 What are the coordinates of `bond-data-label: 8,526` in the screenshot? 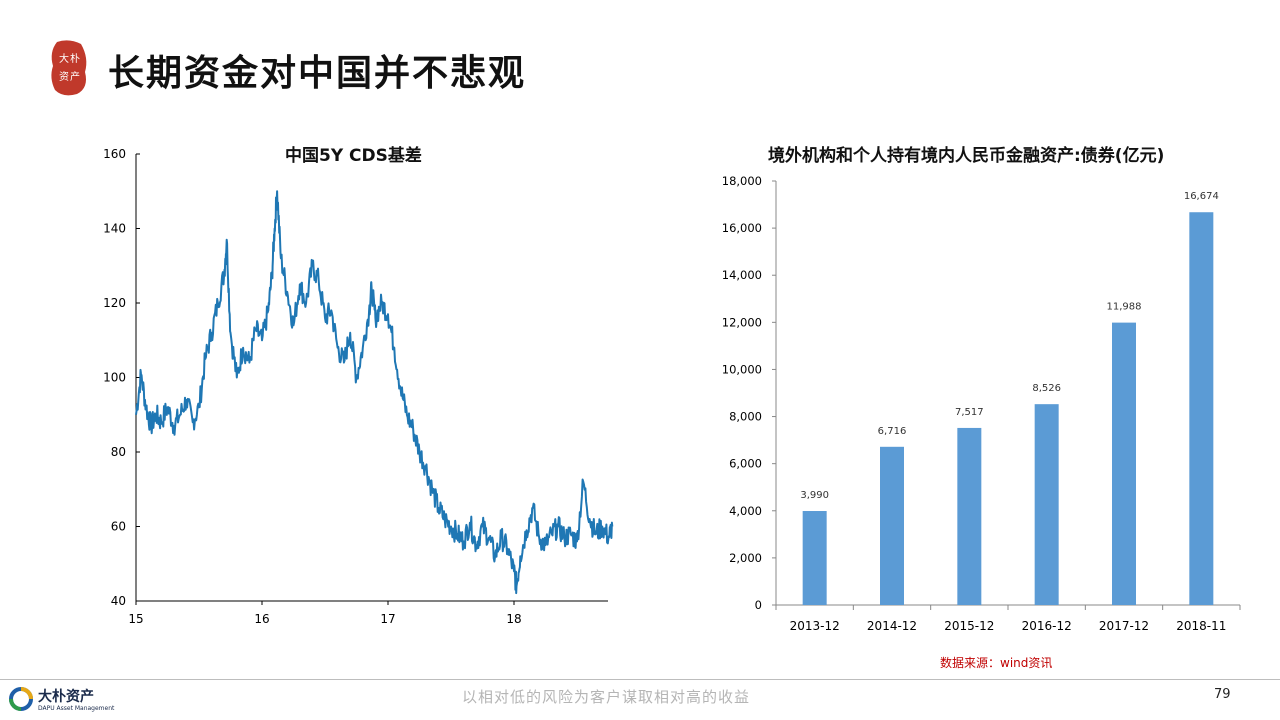 It's located at (1046, 388).